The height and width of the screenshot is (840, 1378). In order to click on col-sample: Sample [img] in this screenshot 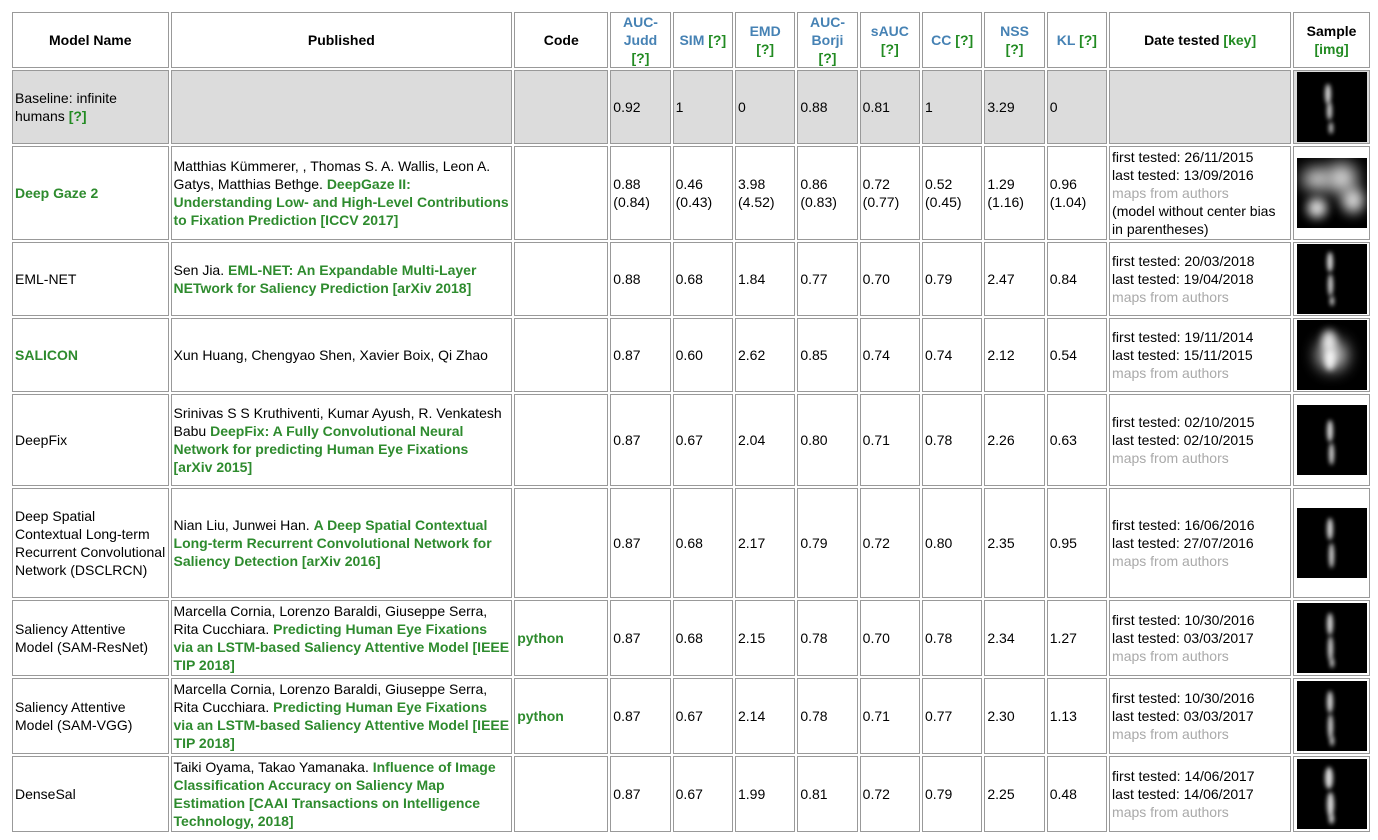, I will do `click(1331, 40)`.